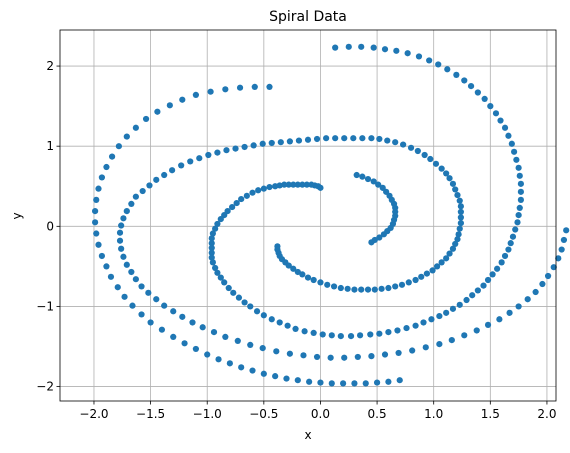 This screenshot has width=570, height=453. I want to click on x-tick-label: 0.0, so click(320, 414).